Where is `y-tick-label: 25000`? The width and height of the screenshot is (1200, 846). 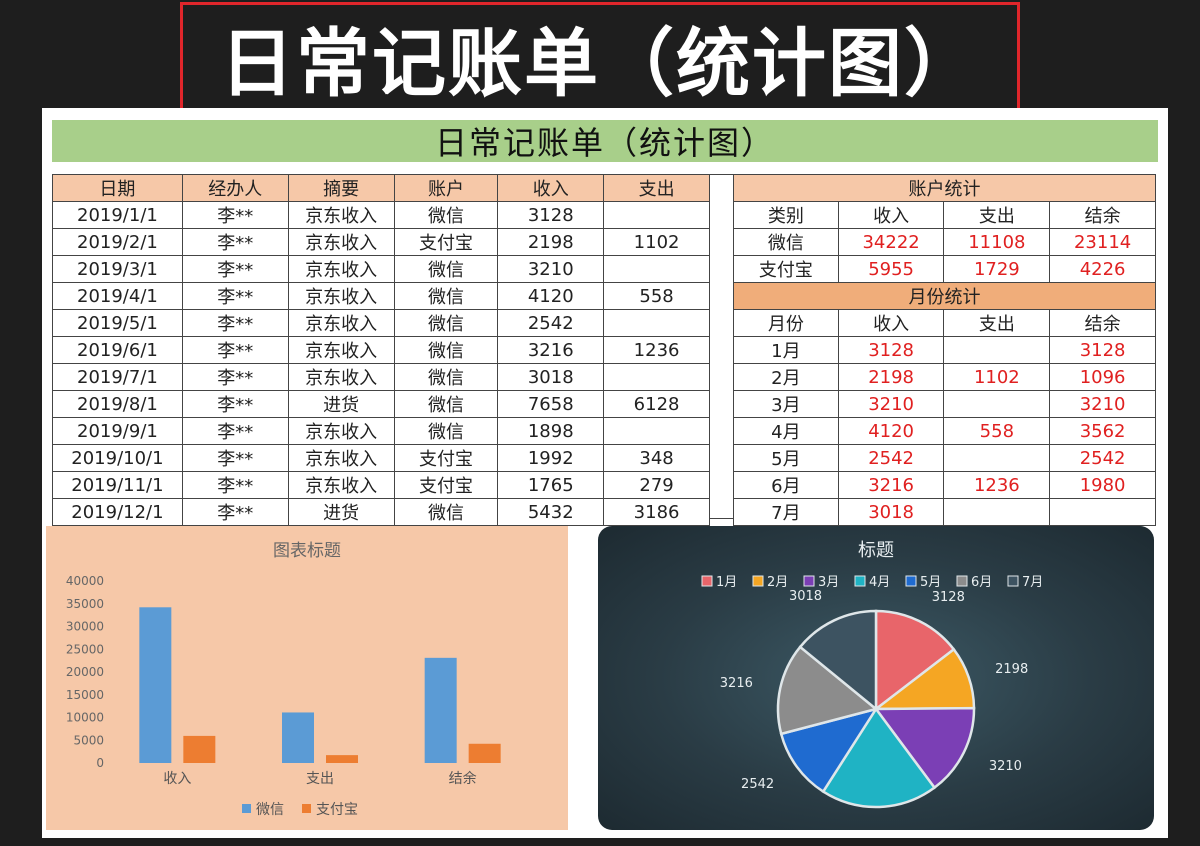
y-tick-label: 25000 is located at coordinates (85, 649).